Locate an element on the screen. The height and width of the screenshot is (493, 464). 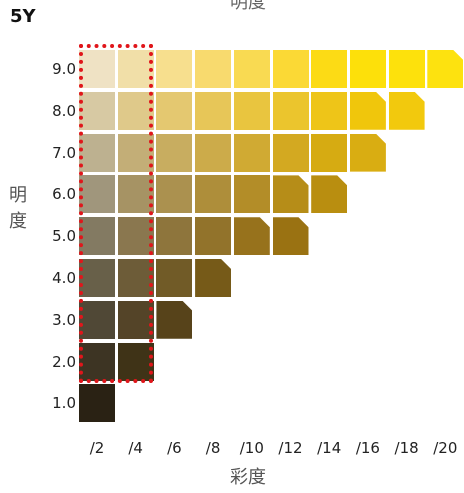
chroma-tick-label: /14 is located at coordinates (329, 448).